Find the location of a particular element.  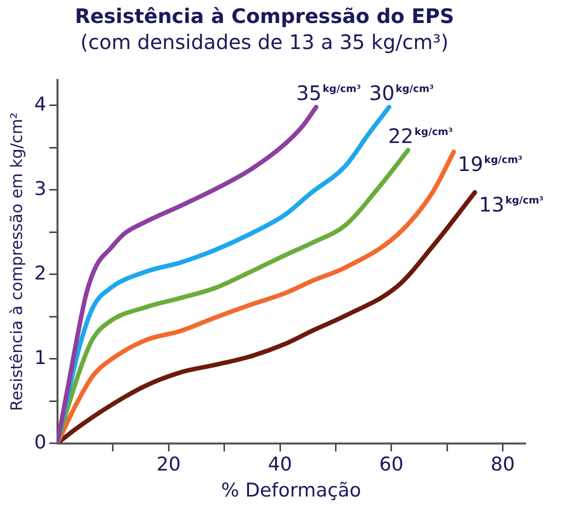

y-tick-label: 2 is located at coordinates (40, 273).